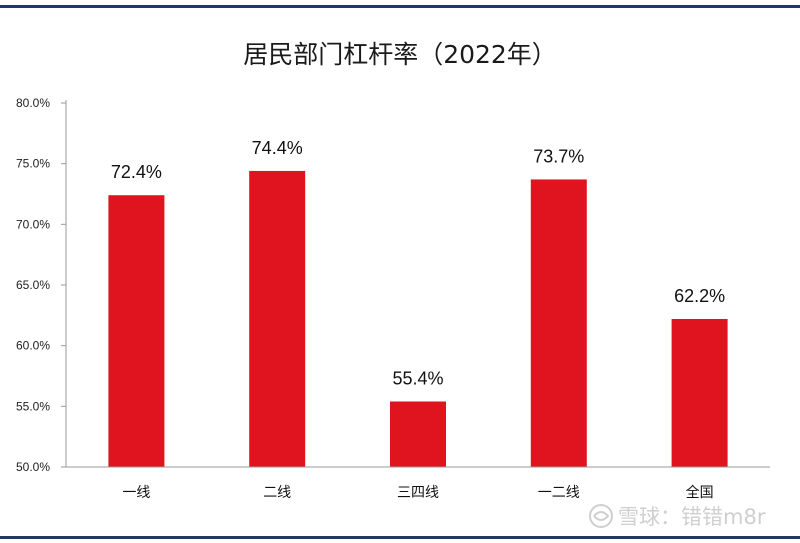 This screenshot has height=543, width=800. Describe the element at coordinates (277, 493) in the screenshot. I see `x-tick-label: 二线` at that location.